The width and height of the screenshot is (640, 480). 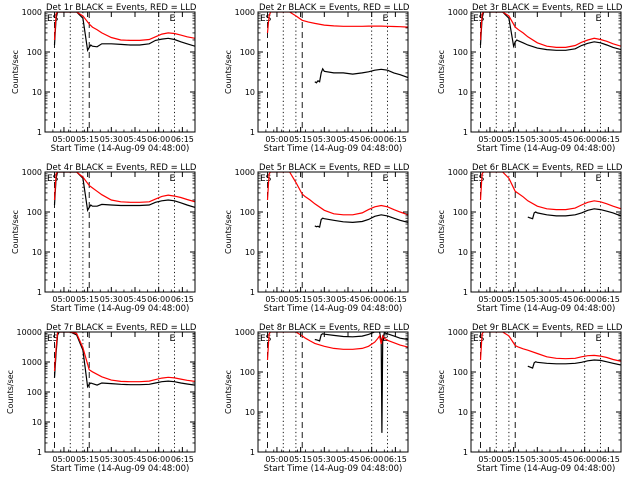 I want to click on panel-title: Det 1r BLACK = Events, RED = LLD, so click(x=121, y=8).